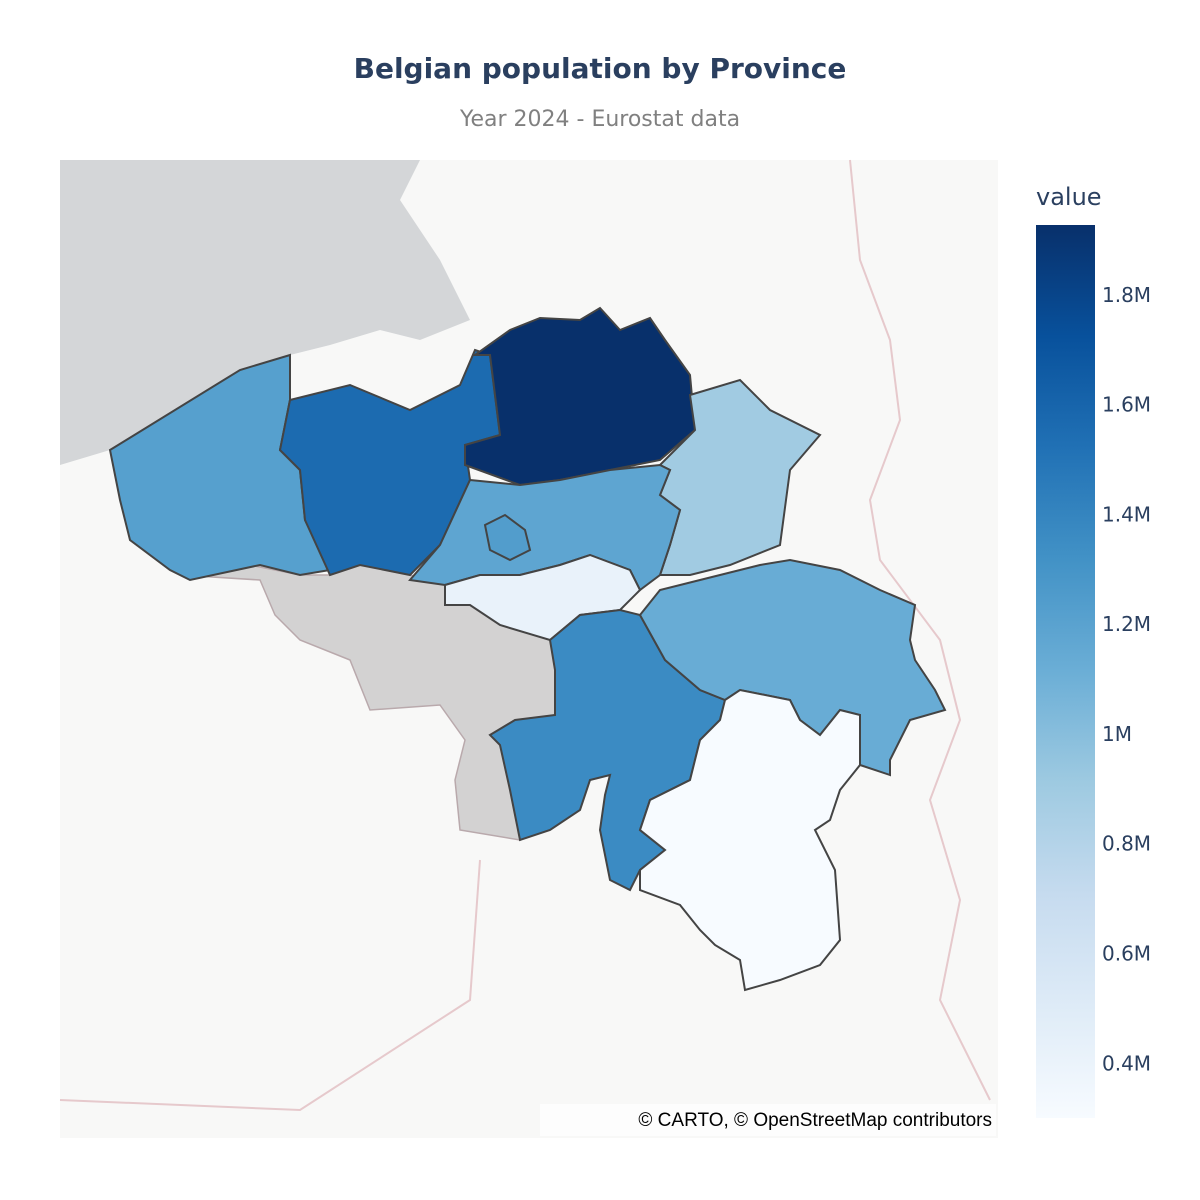  I want to click on chart-subtitle: Year 2024 - Eurostat data, so click(599, 119).